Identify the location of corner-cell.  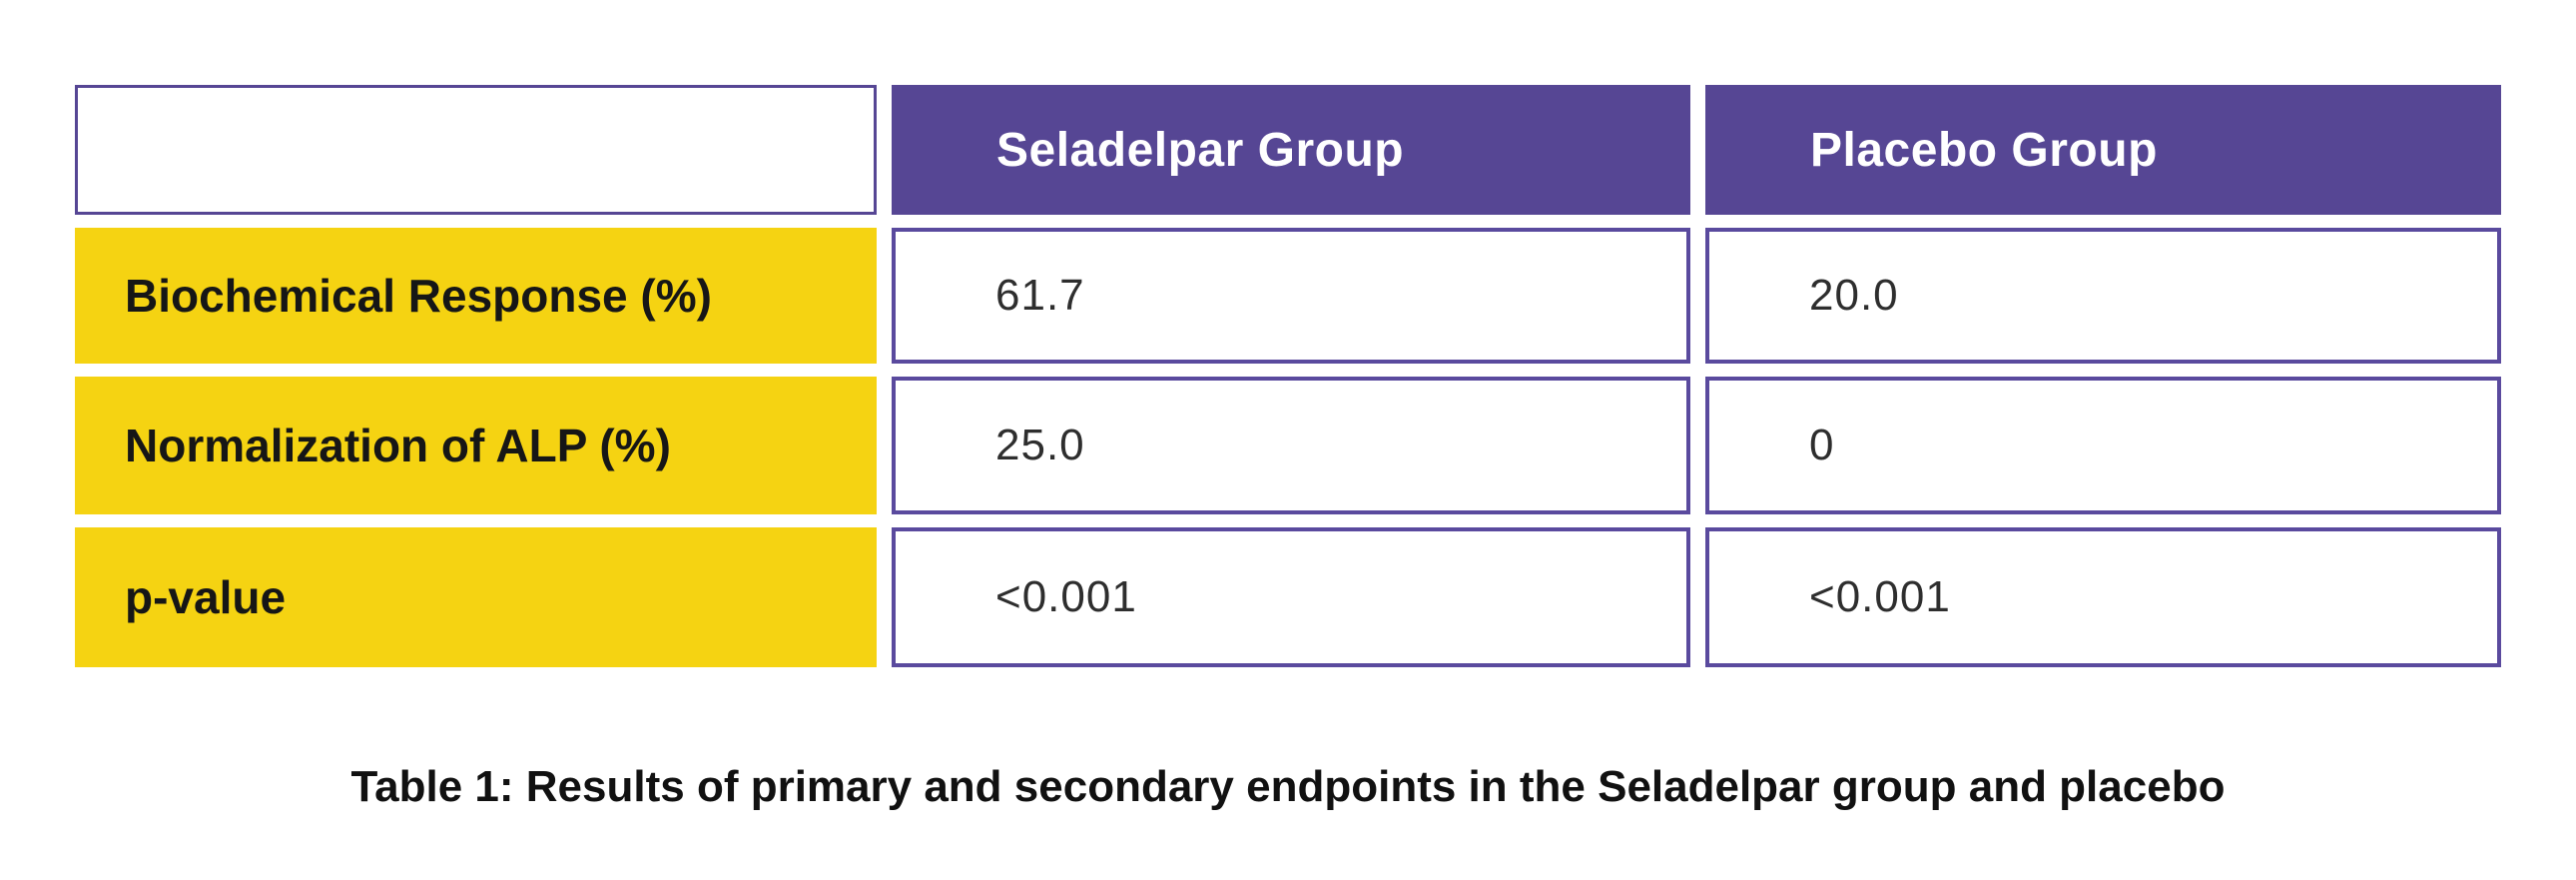
(476, 150).